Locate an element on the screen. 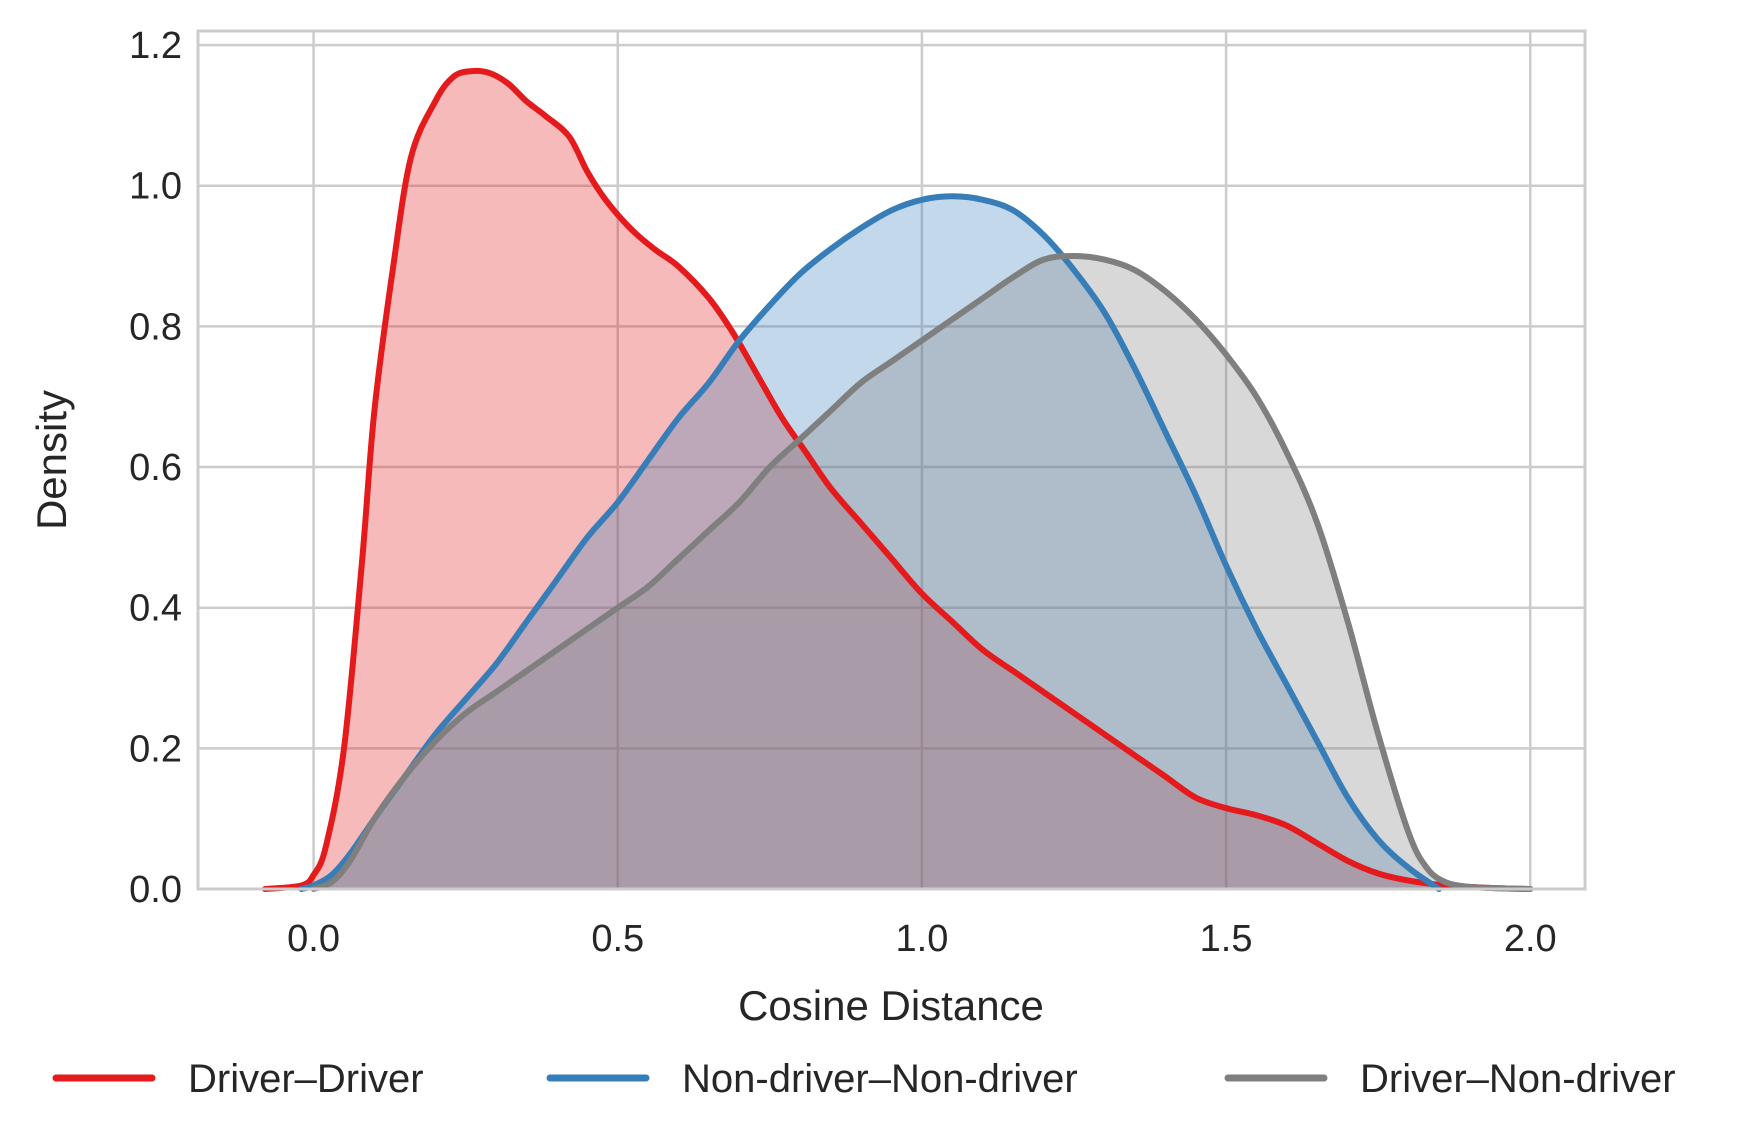 Image resolution: width=1760 pixels, height=1143 pixels. y-axis-label: Density is located at coordinates (51, 460).